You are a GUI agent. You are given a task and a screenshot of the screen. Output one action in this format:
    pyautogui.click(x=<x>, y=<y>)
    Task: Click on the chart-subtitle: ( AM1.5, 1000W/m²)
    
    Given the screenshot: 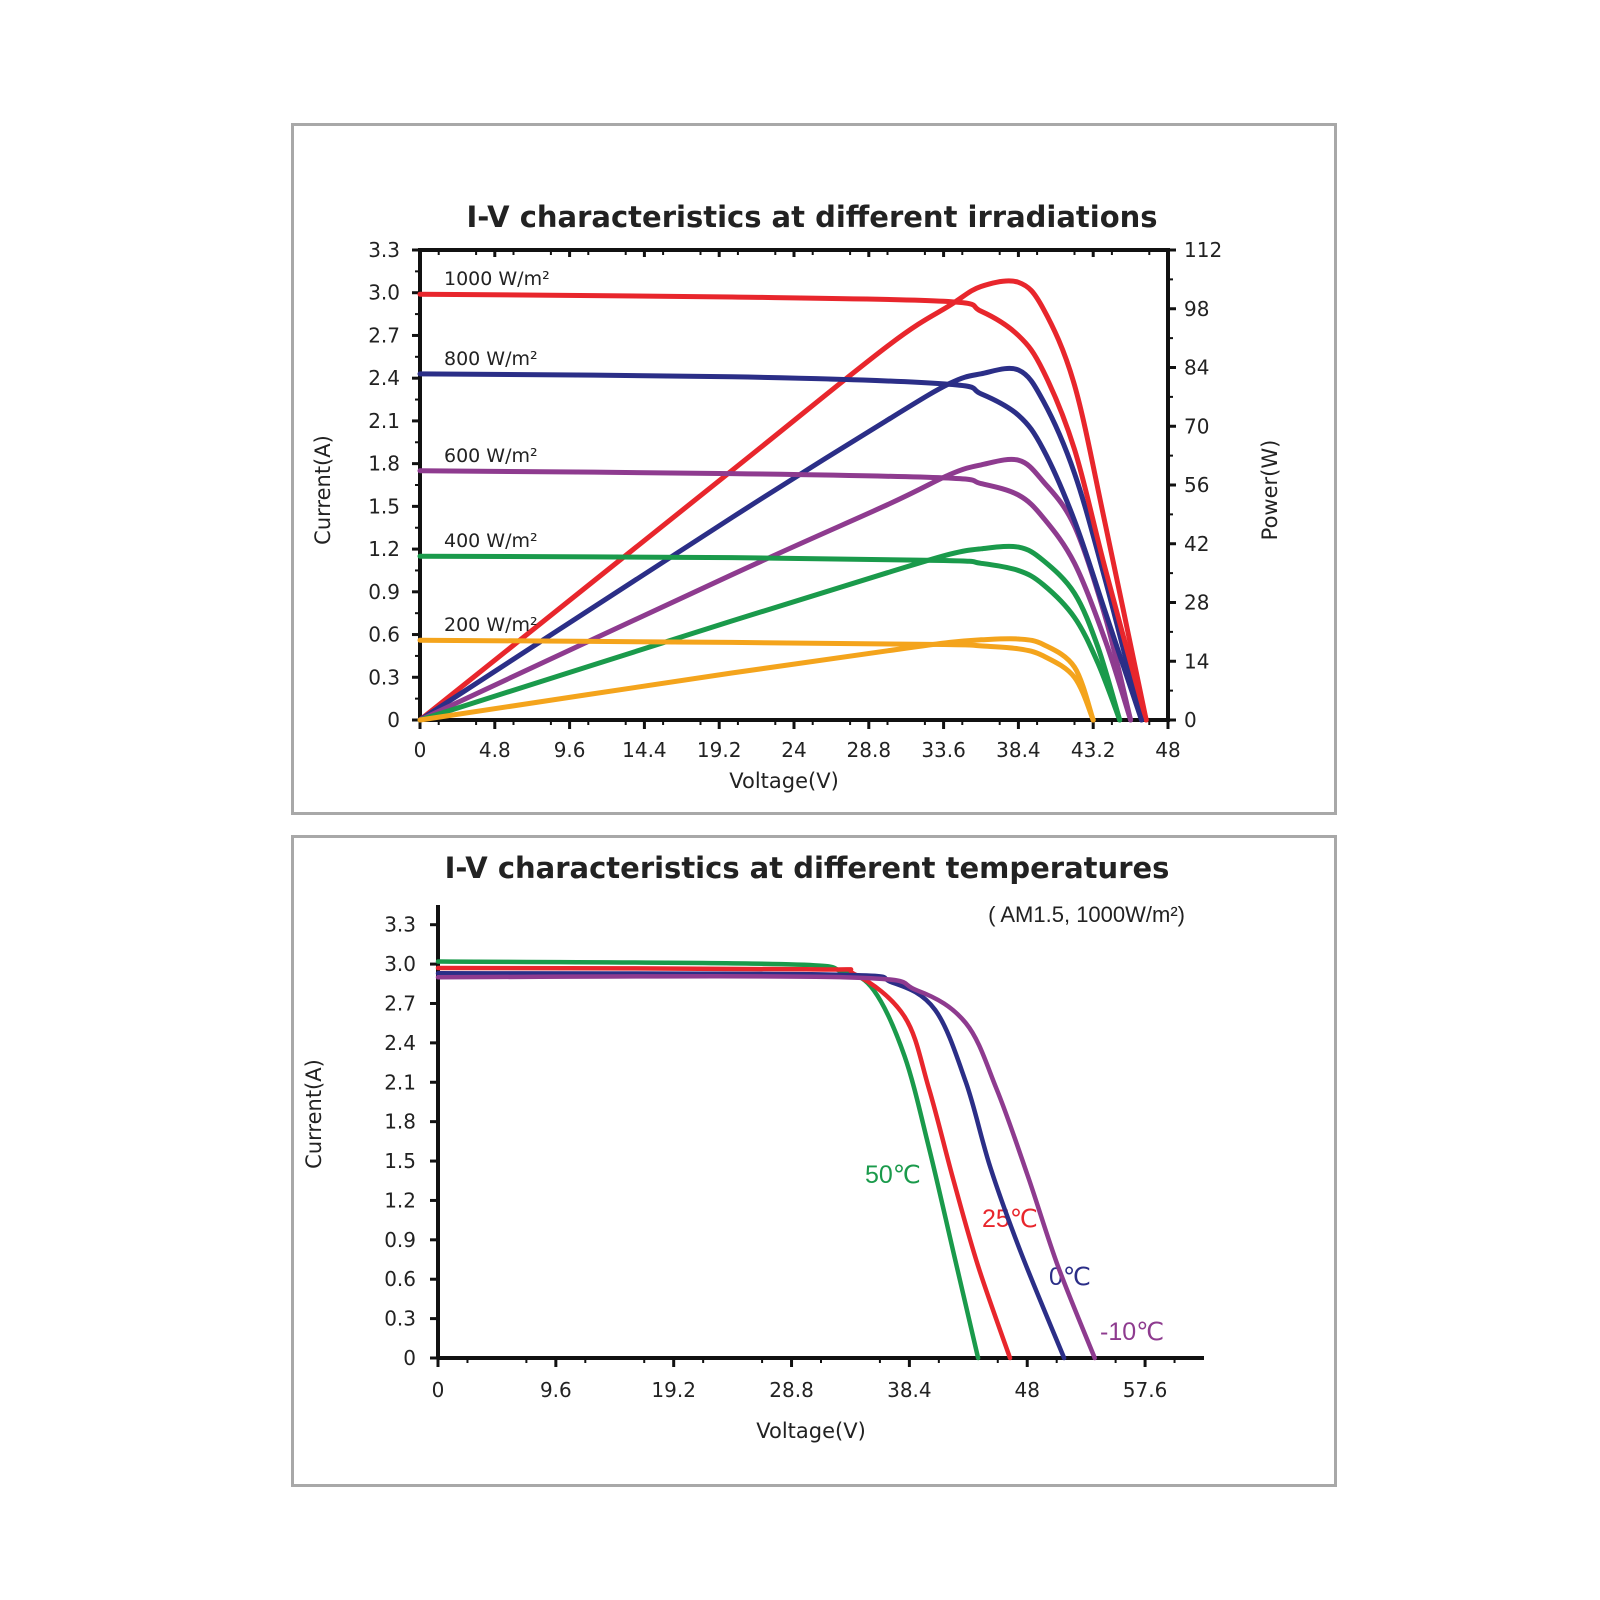 What is the action you would take?
    pyautogui.click(x=1086, y=914)
    